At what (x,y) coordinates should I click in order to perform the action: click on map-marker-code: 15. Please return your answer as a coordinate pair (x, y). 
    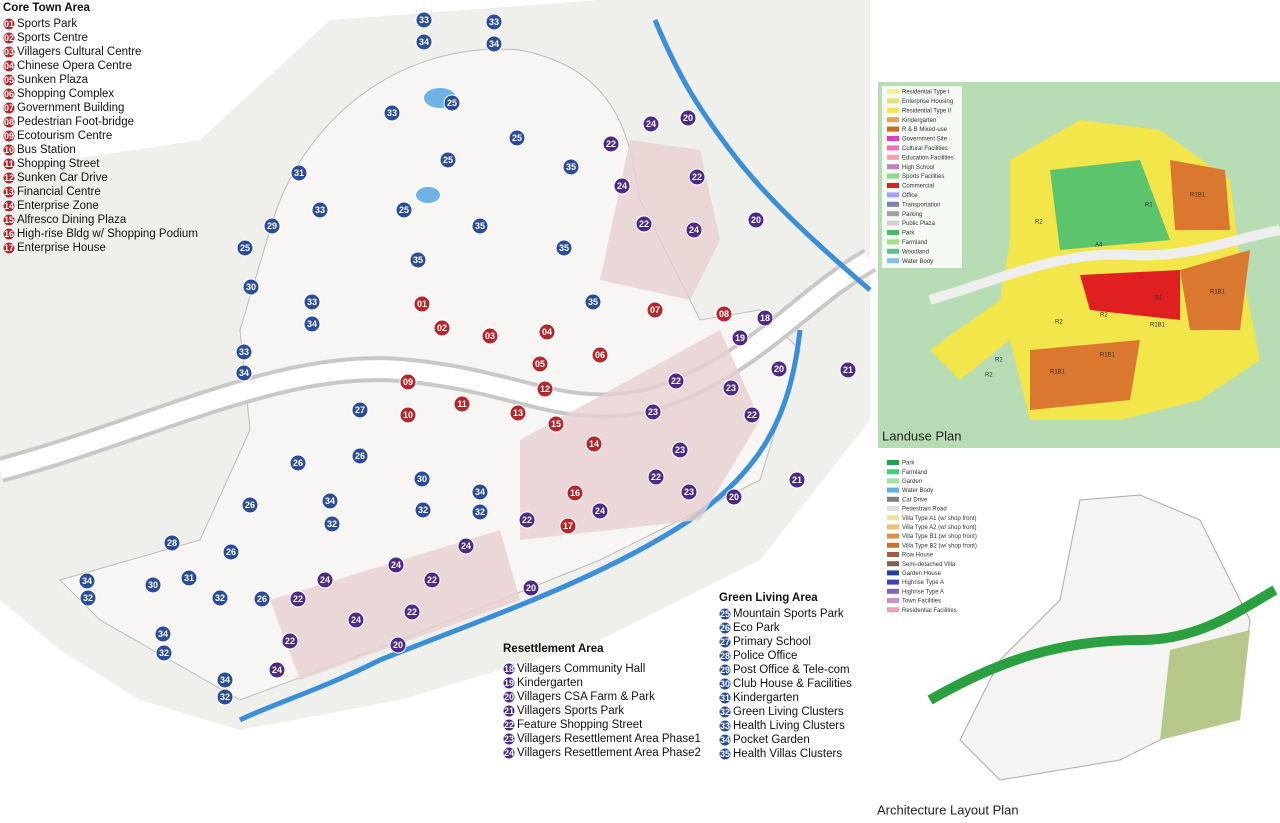
    Looking at the image, I should click on (556, 424).